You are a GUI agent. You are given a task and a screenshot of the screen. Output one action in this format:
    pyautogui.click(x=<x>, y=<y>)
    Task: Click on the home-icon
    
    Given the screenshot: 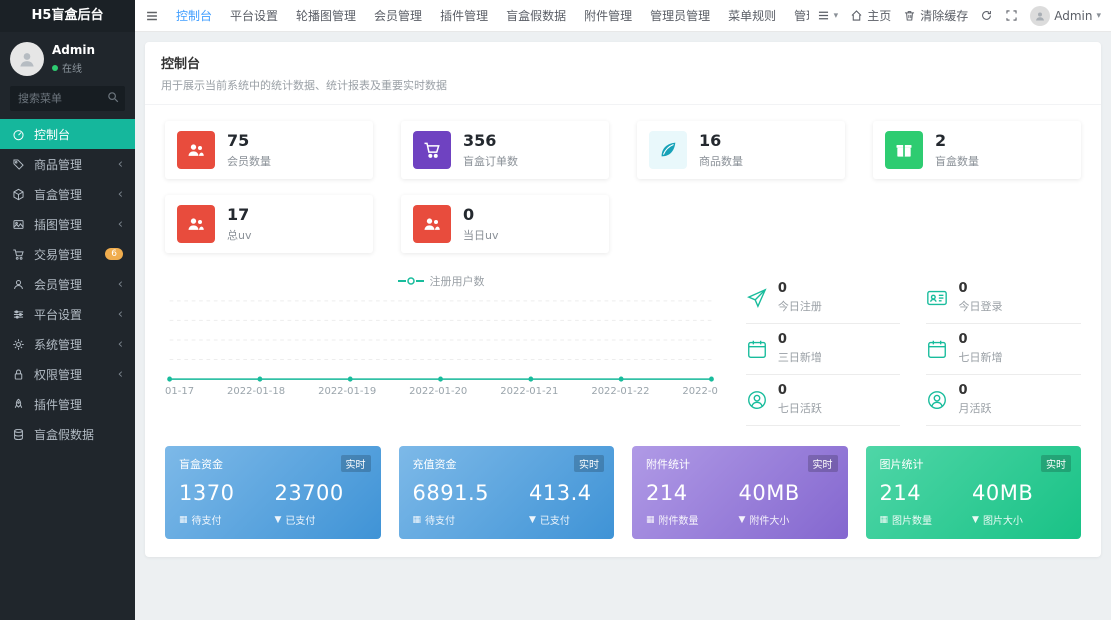 What is the action you would take?
    pyautogui.click(x=856, y=15)
    